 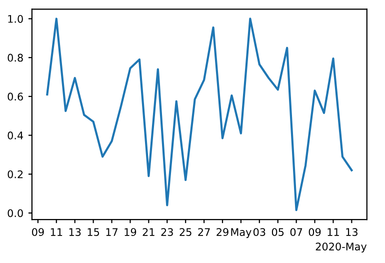 I want to click on y-tick-label: 0.4, so click(x=16, y=136).